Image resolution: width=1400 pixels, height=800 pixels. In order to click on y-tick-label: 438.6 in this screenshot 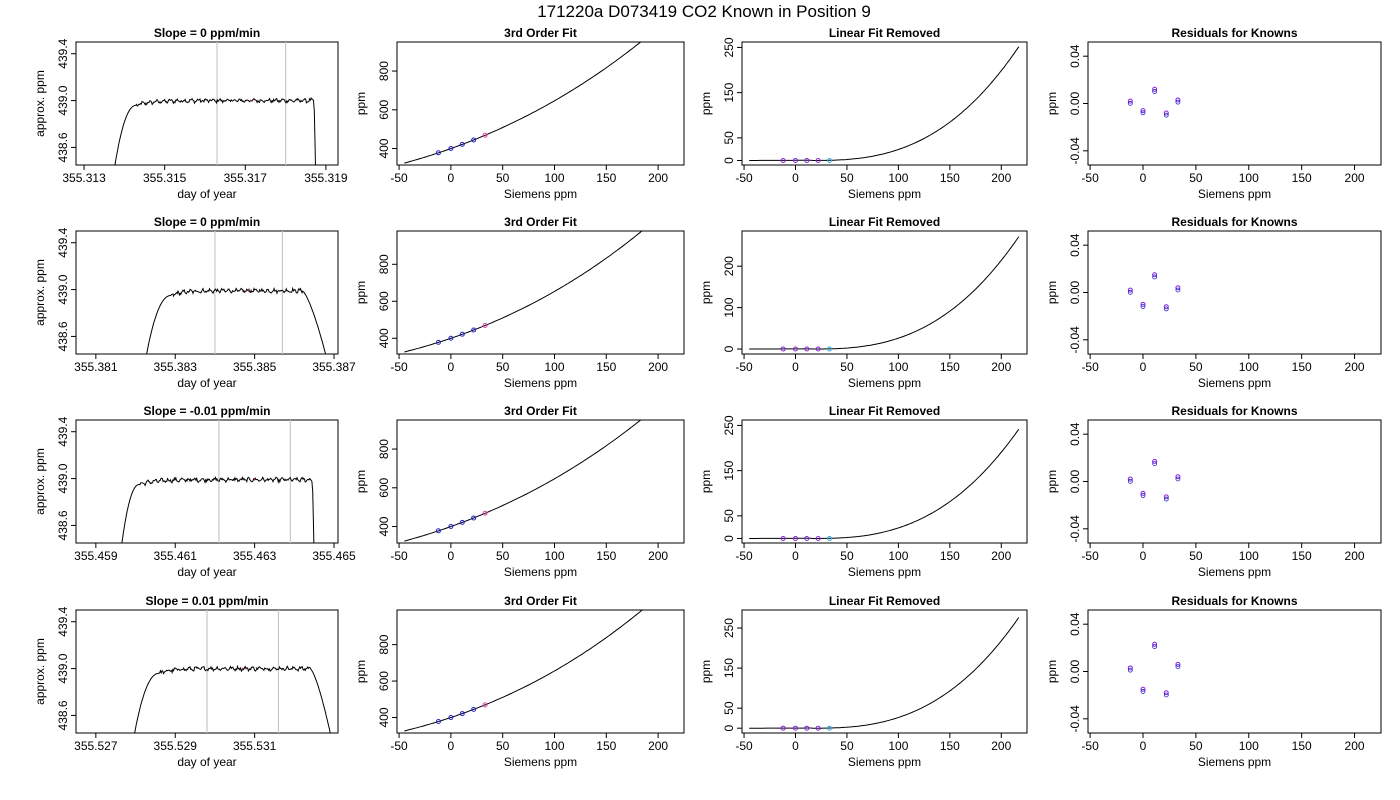, I will do `click(63, 525)`.